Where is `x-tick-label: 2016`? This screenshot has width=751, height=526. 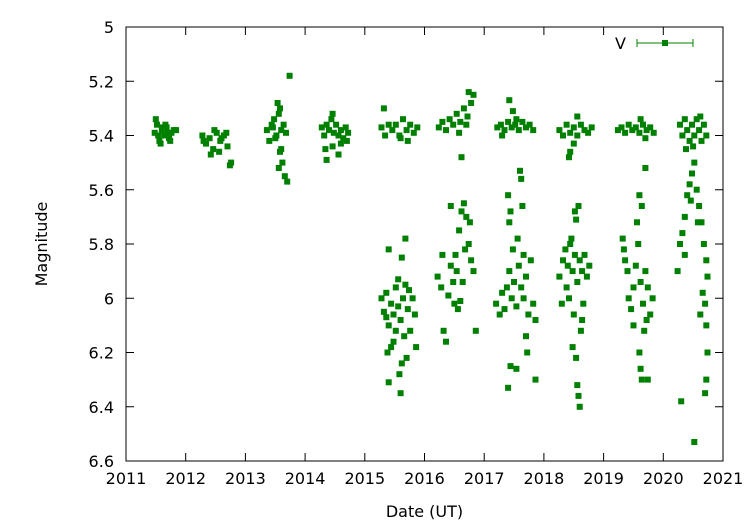
x-tick-label: 2016 is located at coordinates (424, 478).